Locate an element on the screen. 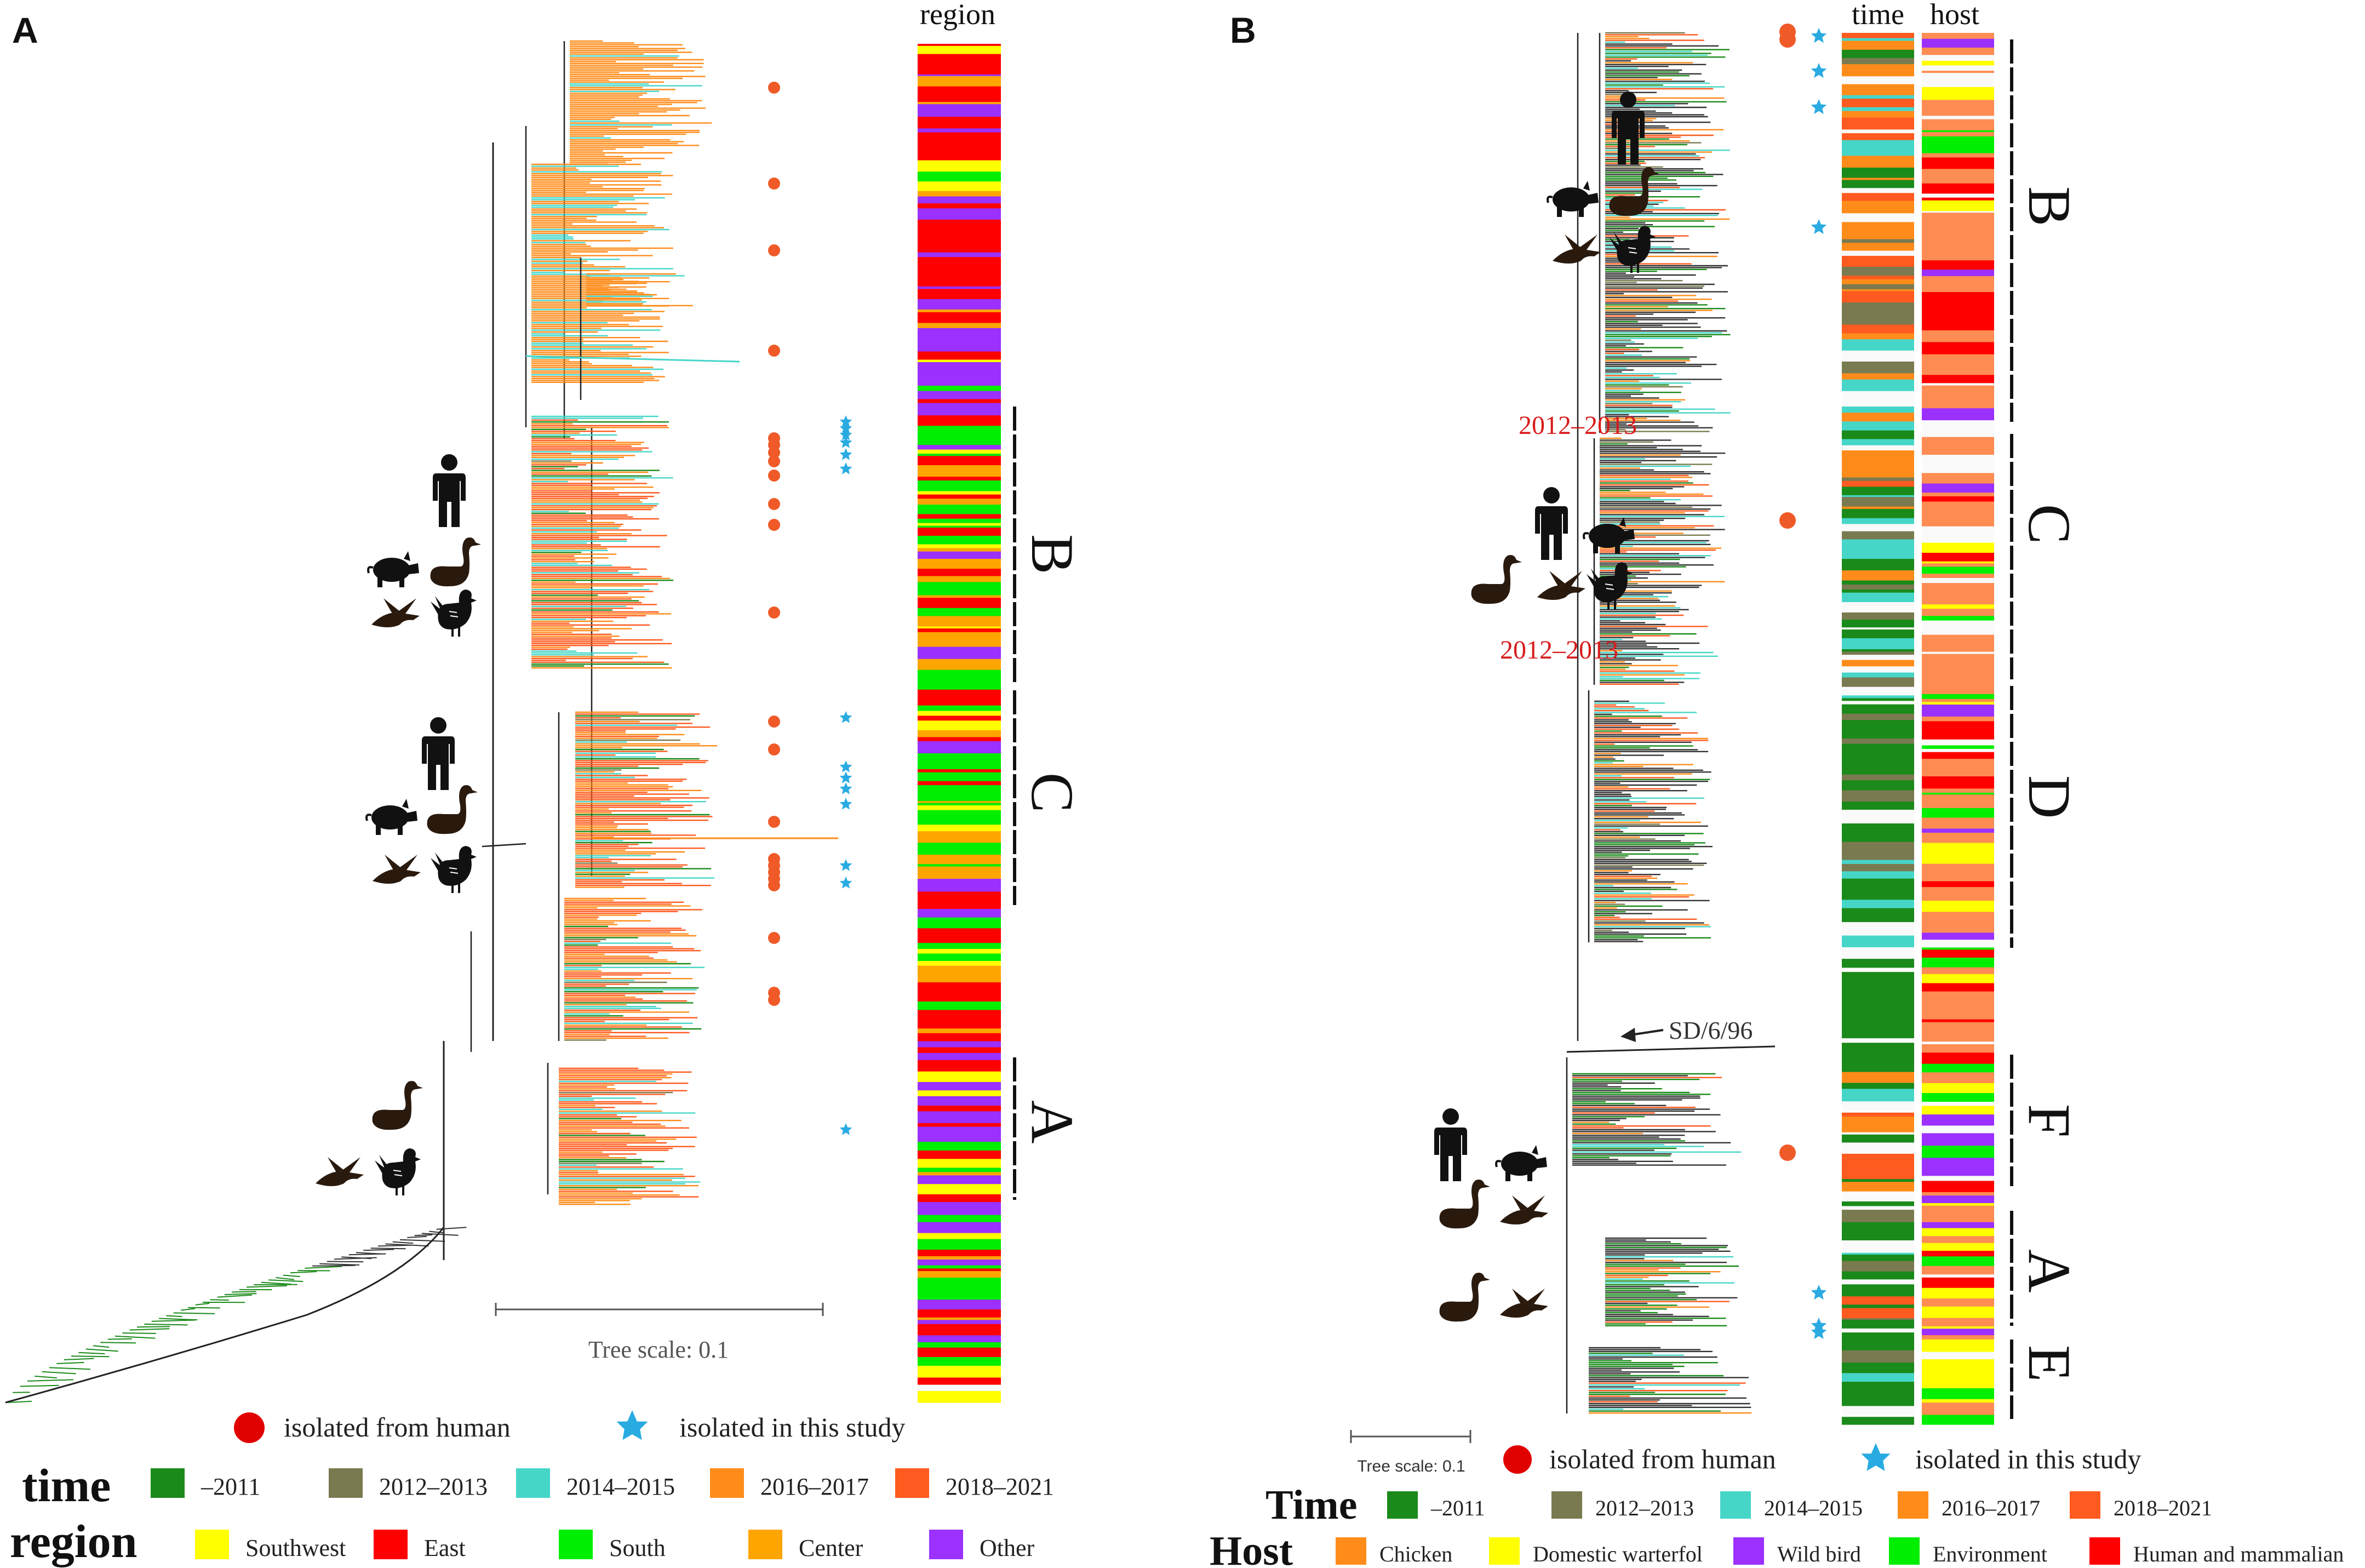 The width and height of the screenshot is (2365, 1568). clade-label-a-b: B is located at coordinates (1052, 554).